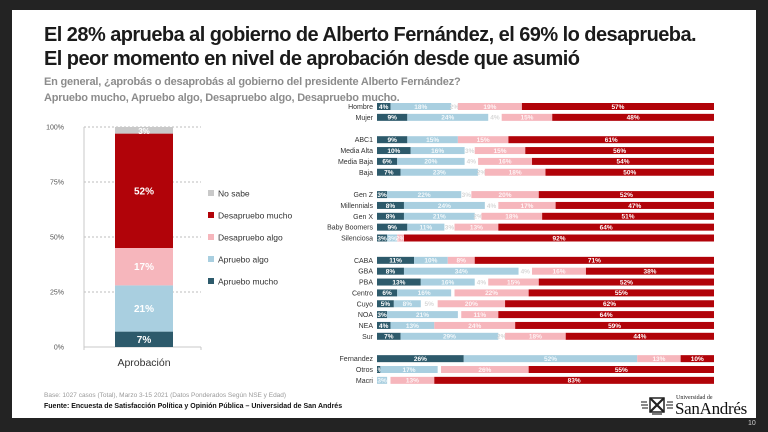 The image size is (768, 432). What do you see at coordinates (350, 228) in the screenshot?
I see `row-label: Baby Boomers` at bounding box center [350, 228].